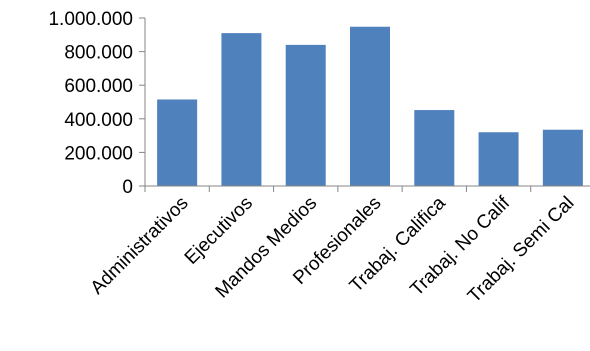 The height and width of the screenshot is (351, 590). I want to click on y-tick-label: 1.000.000, so click(90, 19).